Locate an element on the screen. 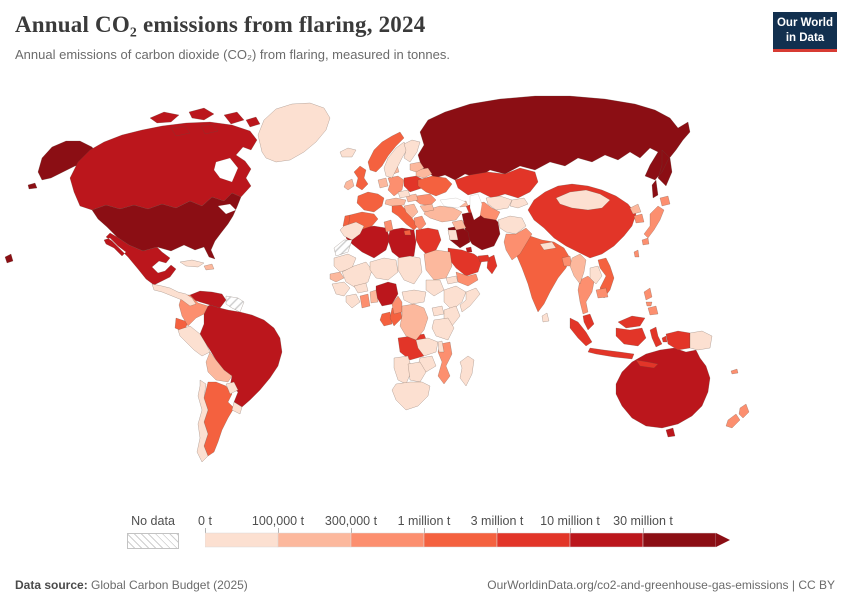 This screenshot has width=850, height=600. country-uganda: Uganda is located at coordinates (438, 311).